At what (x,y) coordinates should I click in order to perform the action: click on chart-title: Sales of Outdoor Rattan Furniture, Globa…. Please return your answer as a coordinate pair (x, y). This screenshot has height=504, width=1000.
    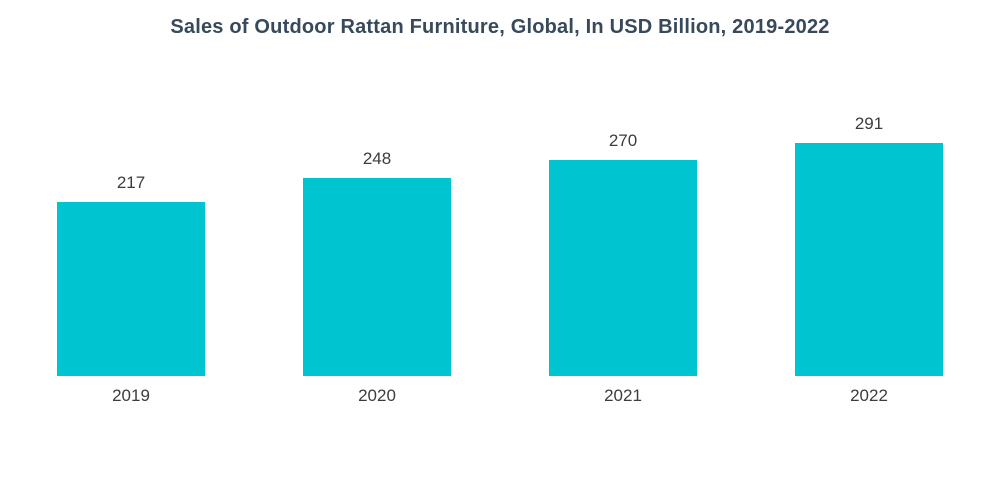
    Looking at the image, I should click on (500, 27).